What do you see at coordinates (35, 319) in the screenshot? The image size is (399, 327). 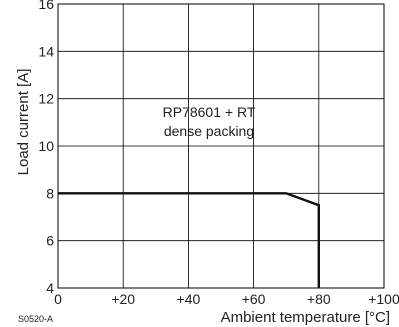 I see `figure-code: S0520-A` at bounding box center [35, 319].